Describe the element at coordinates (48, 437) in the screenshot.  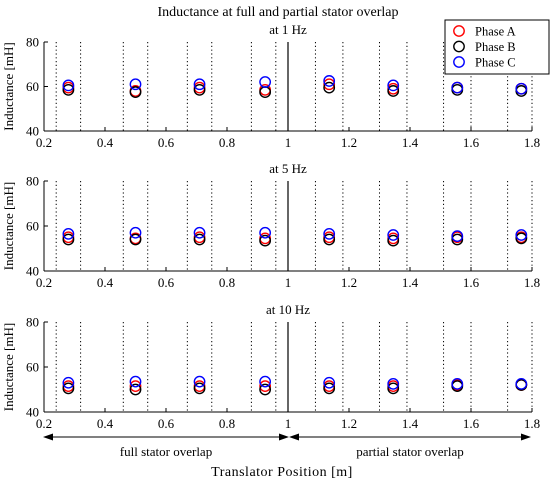
I see `full-overlap-arrow-left-head` at that location.